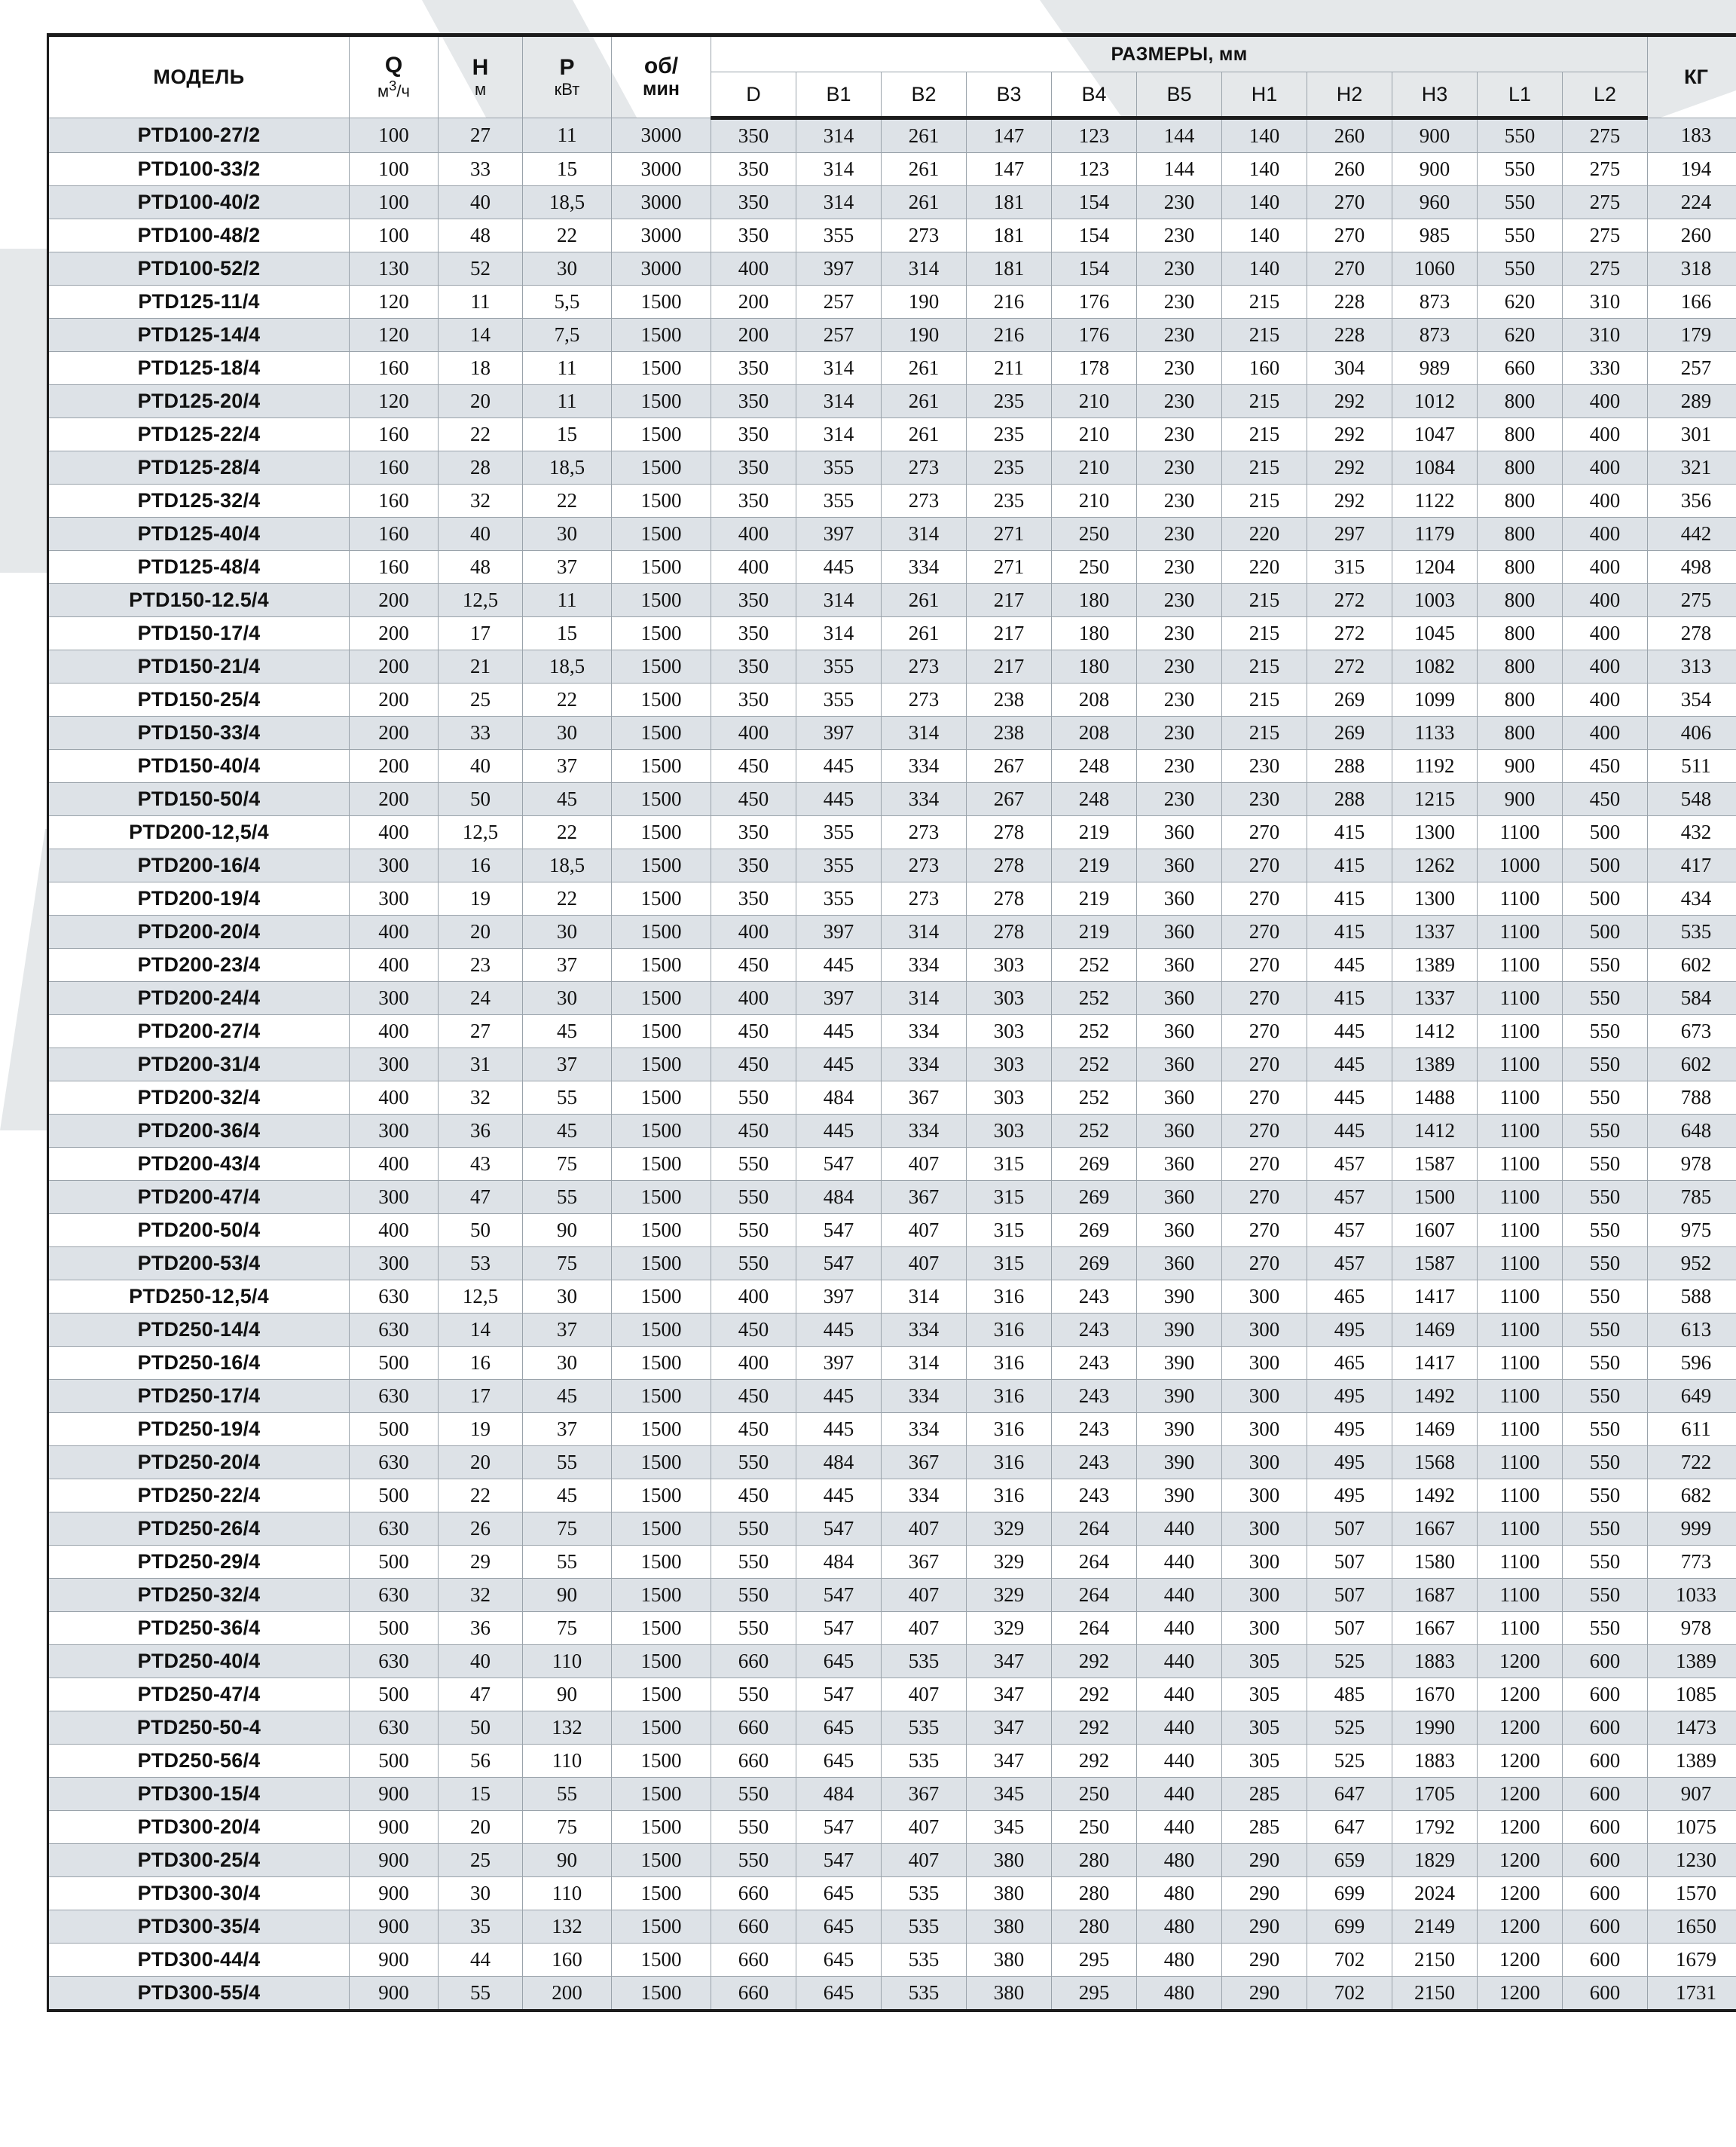 The height and width of the screenshot is (2147, 1736). What do you see at coordinates (1435, 899) in the screenshot?
I see `cell-h3: 1300` at bounding box center [1435, 899].